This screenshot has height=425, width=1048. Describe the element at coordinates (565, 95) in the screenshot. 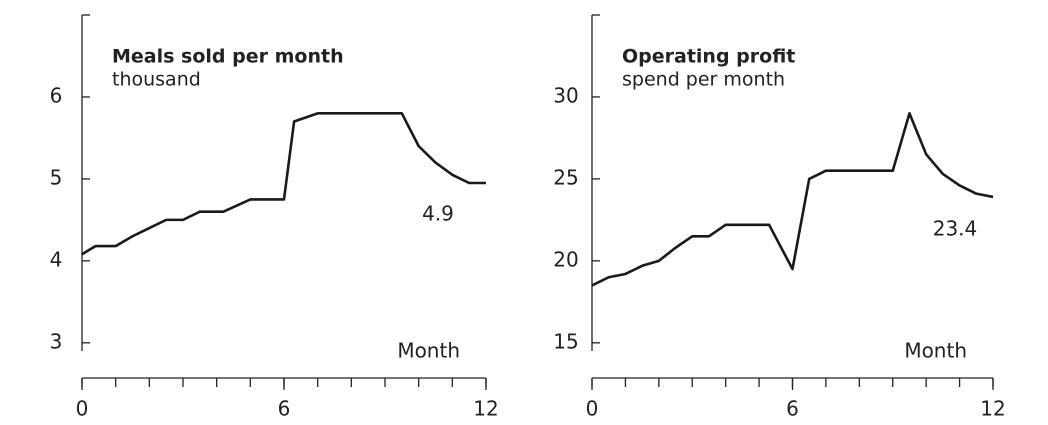

I see `y-tick-label: 30` at that location.